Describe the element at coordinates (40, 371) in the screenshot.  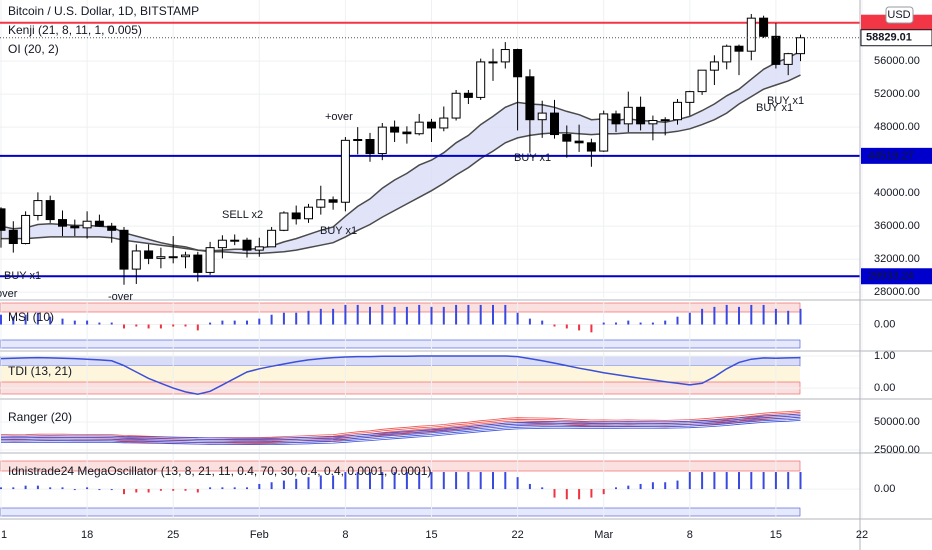
I see `panel-title: TDI (13, 21)` at that location.